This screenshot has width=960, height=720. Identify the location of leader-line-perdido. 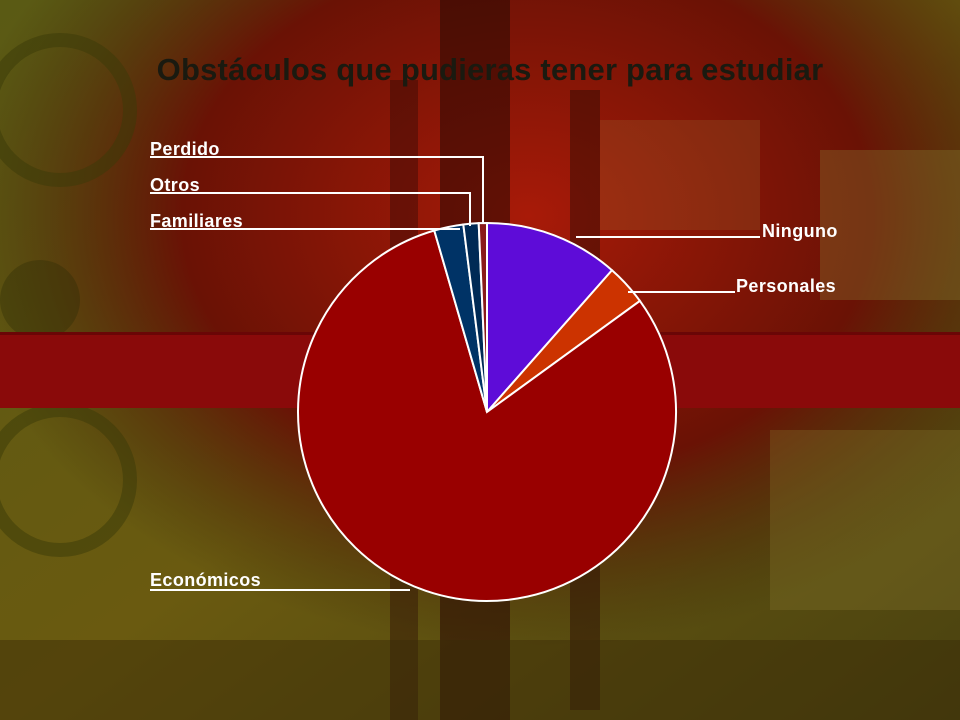
(317, 190).